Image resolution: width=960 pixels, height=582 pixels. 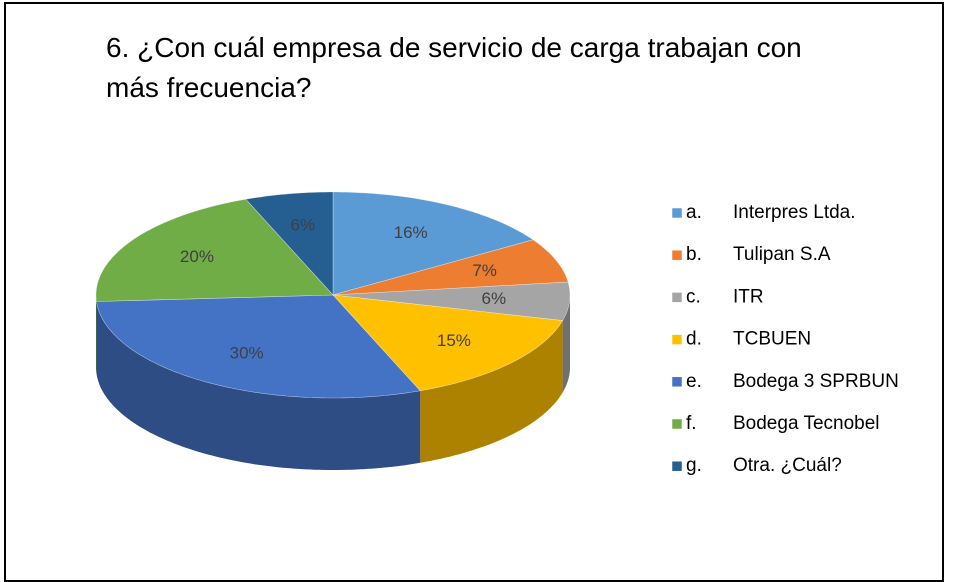 What do you see at coordinates (691, 423) in the screenshot?
I see `legend-letter: f.` at bounding box center [691, 423].